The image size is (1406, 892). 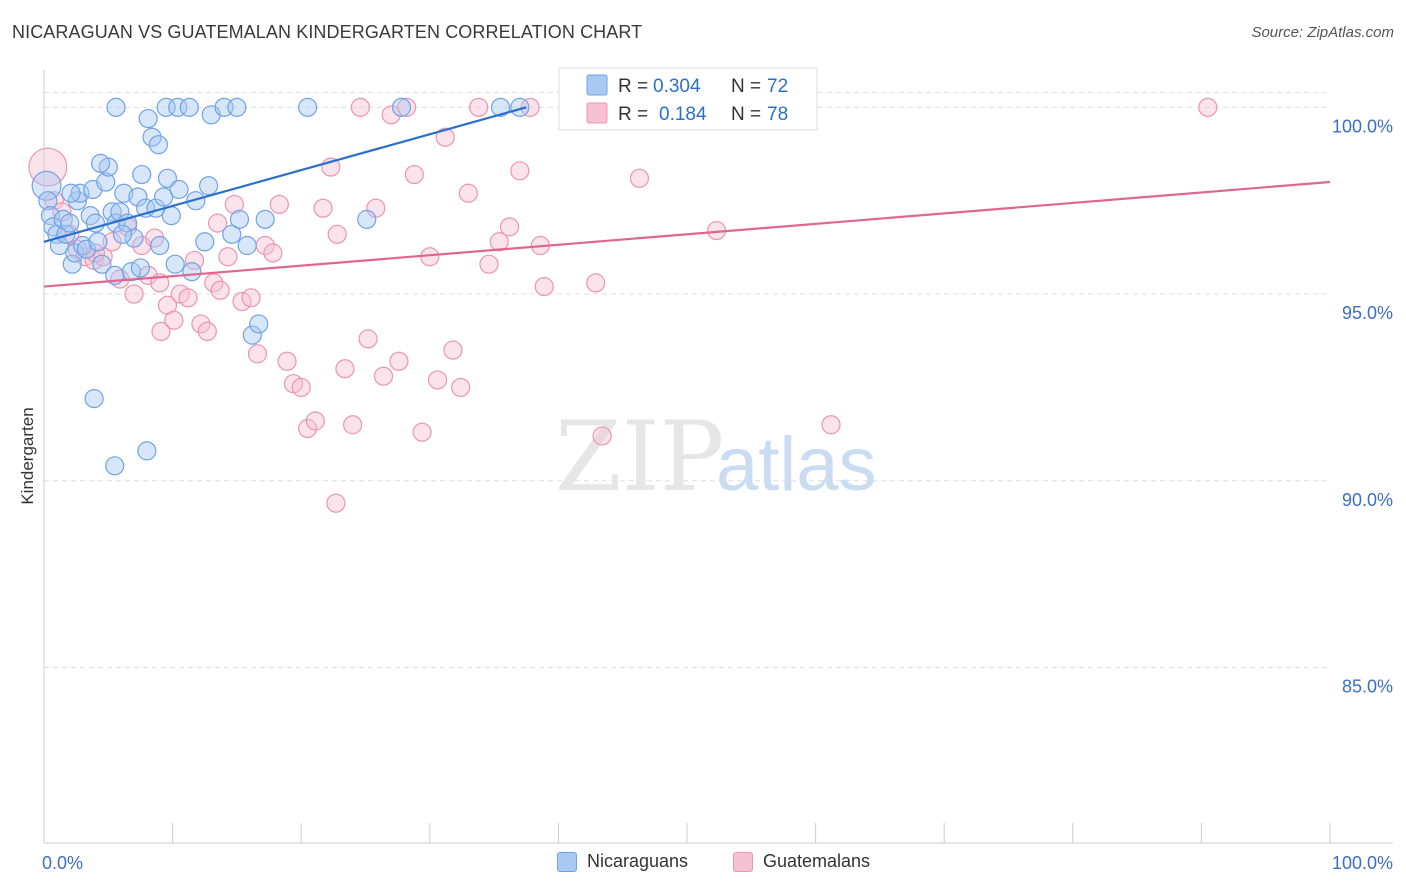 I want to click on x-tick-label: 100.0%, so click(x=1362, y=863).